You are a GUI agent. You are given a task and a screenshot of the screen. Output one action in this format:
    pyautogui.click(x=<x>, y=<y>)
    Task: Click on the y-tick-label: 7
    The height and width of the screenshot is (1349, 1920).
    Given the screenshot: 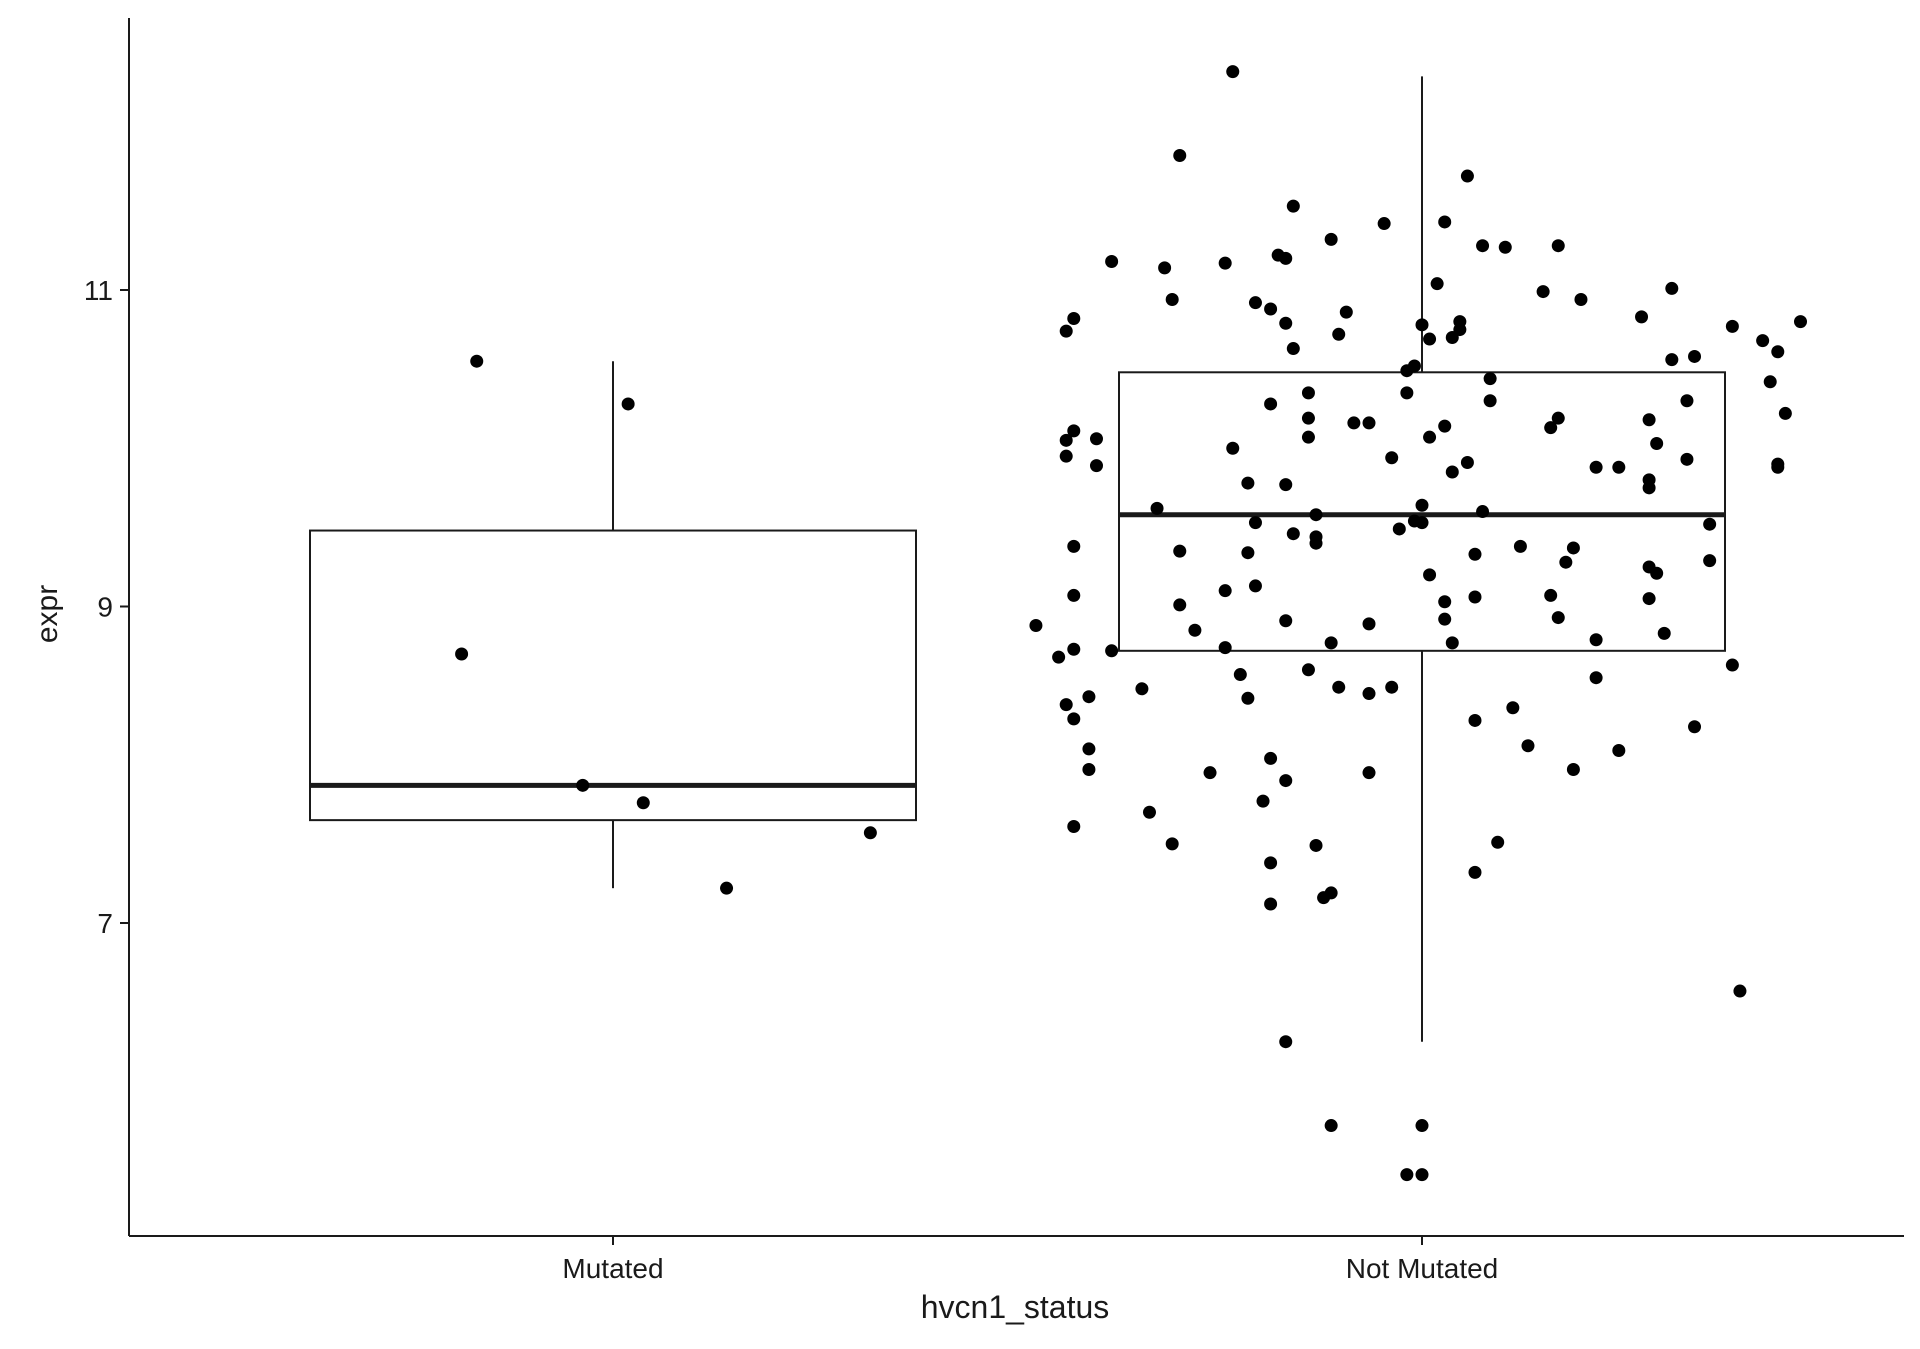 What is the action you would take?
    pyautogui.click(x=105, y=923)
    